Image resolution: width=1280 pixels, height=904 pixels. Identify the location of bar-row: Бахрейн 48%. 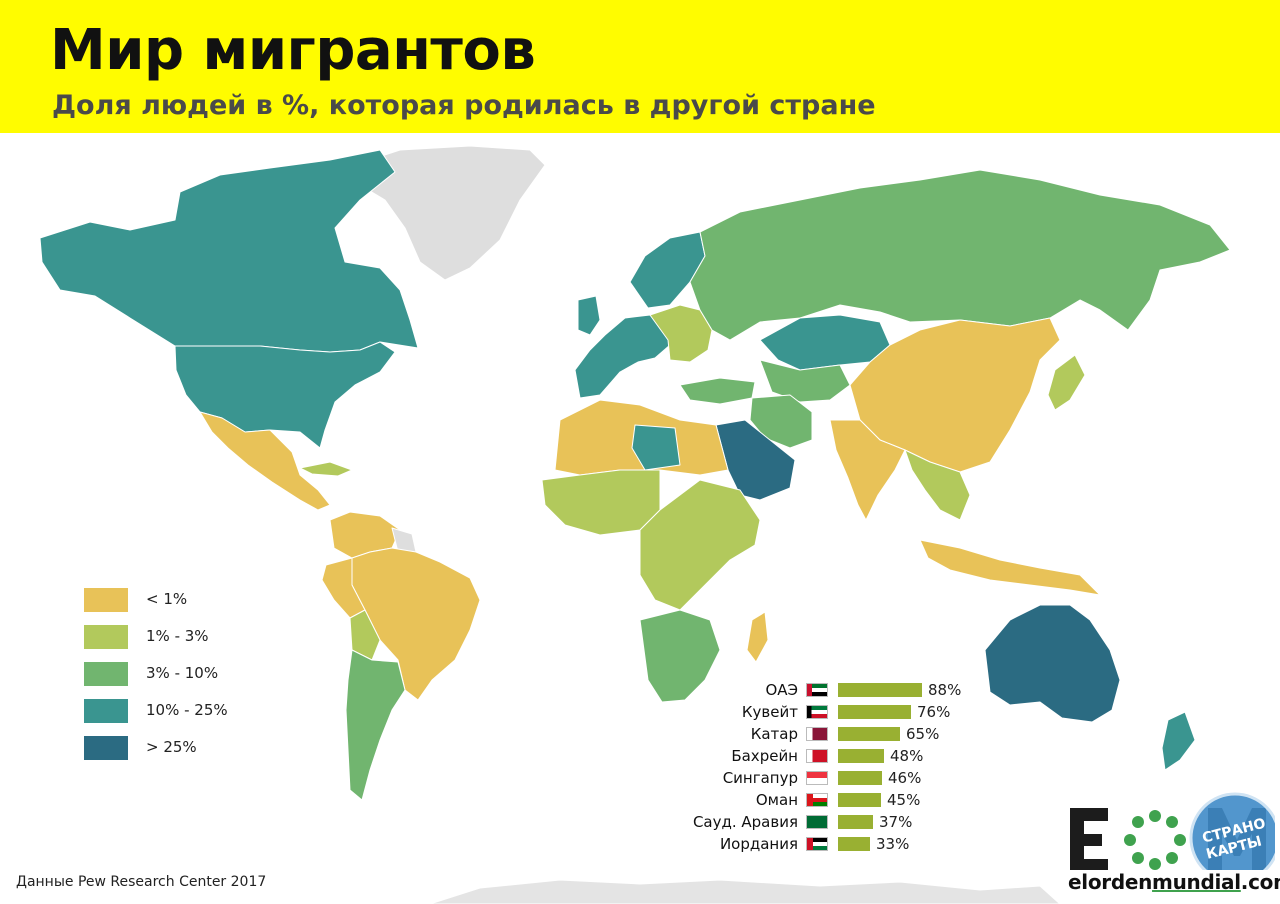
(810, 756).